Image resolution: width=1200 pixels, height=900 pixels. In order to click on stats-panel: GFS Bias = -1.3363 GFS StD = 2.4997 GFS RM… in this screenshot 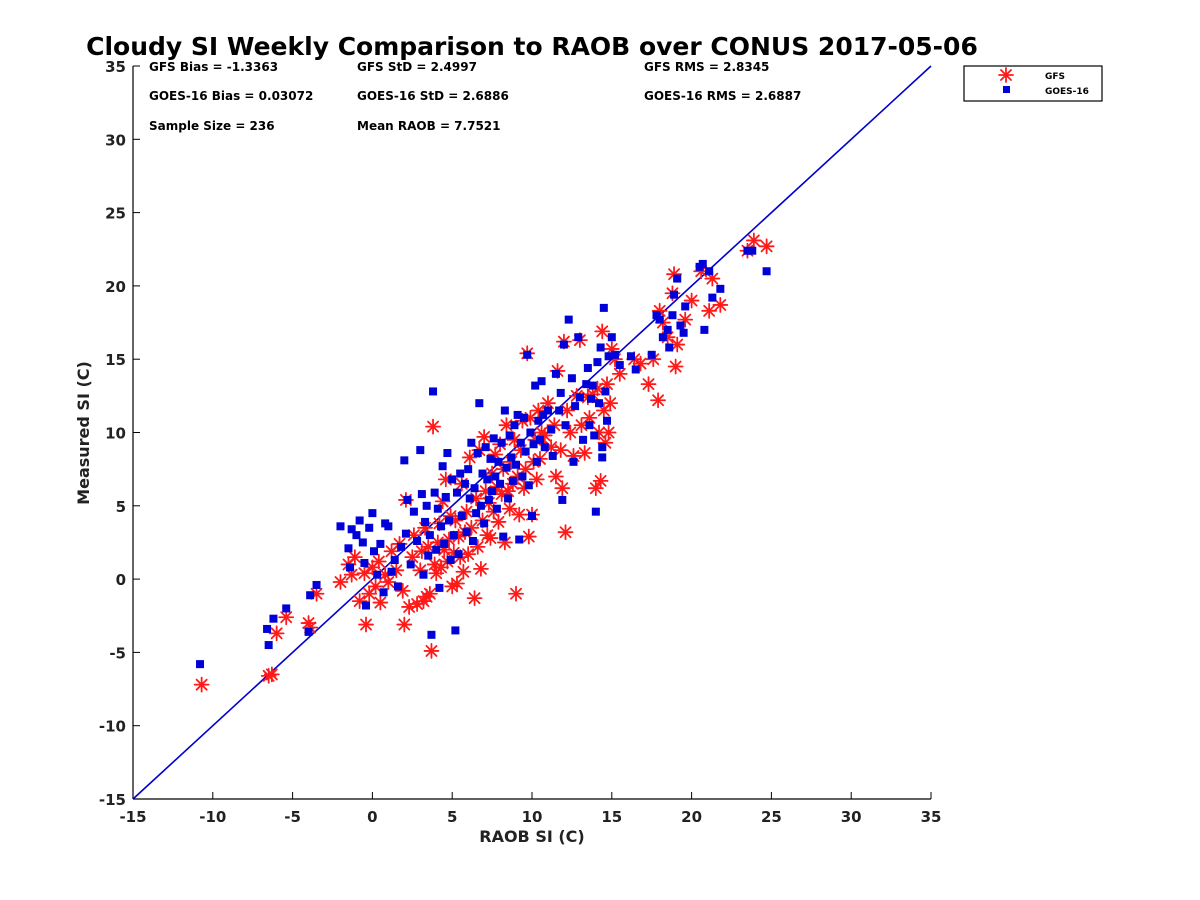, I will do `click(475, 96)`.